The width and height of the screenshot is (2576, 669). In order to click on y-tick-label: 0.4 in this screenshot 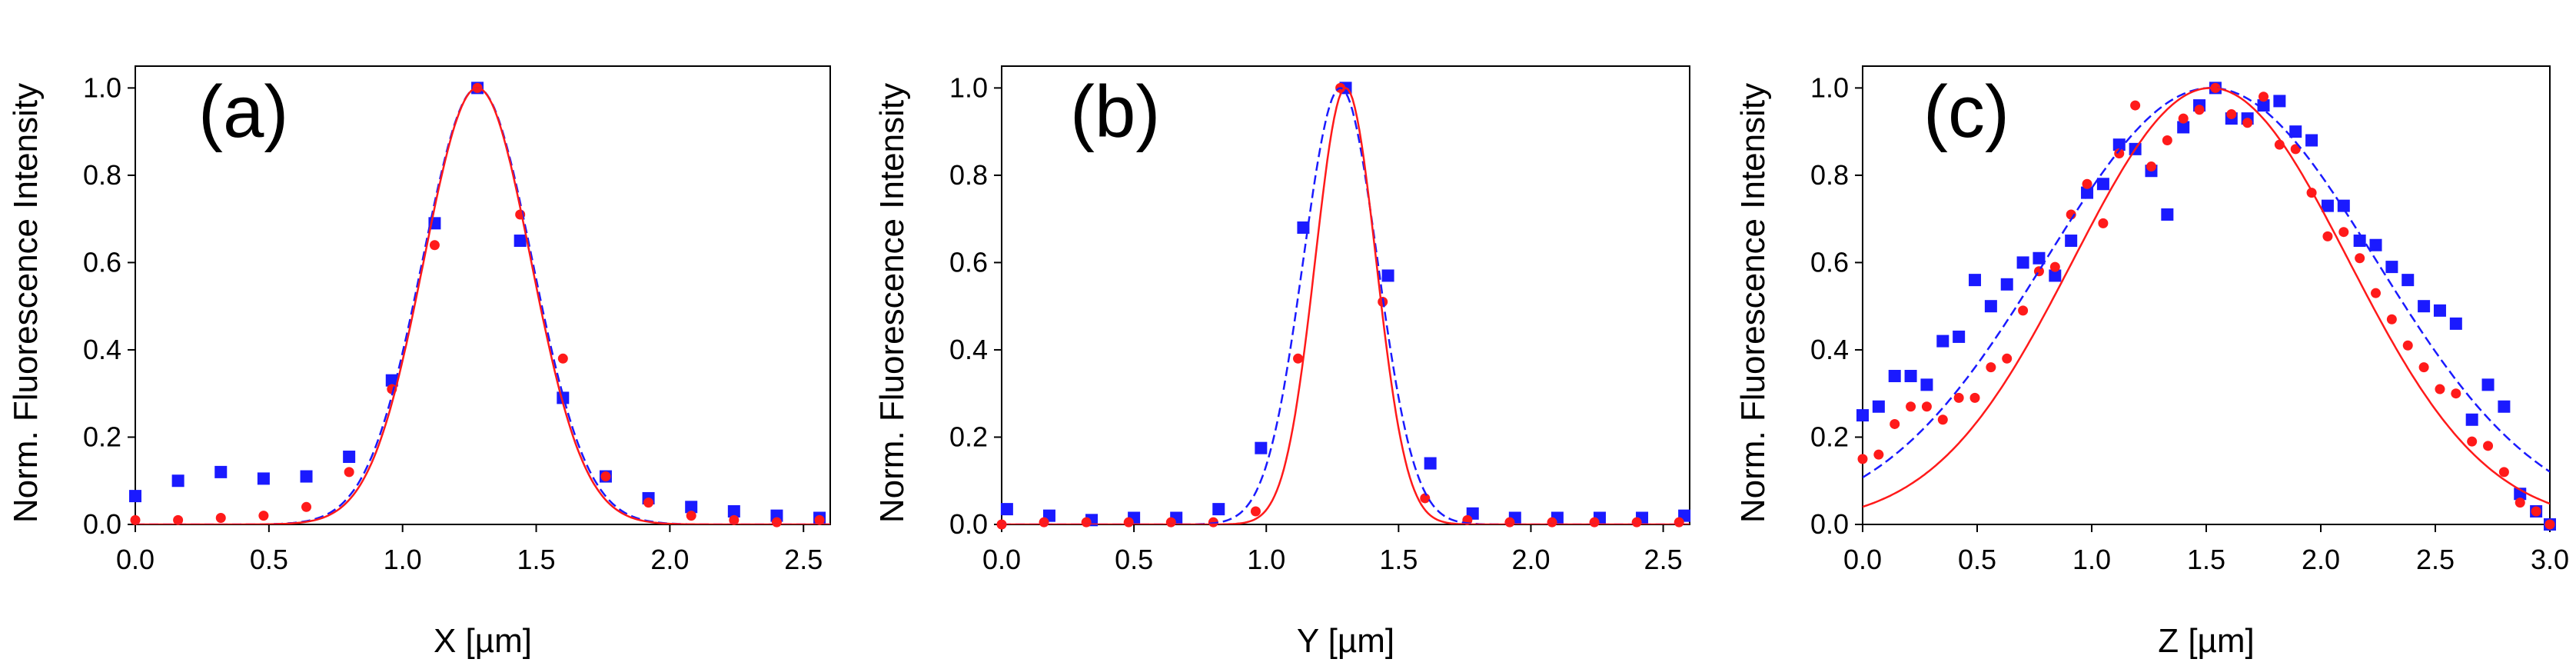, I will do `click(1829, 349)`.